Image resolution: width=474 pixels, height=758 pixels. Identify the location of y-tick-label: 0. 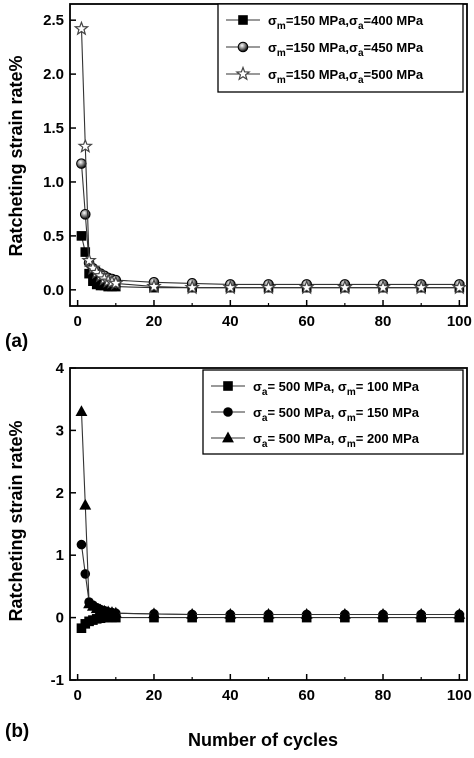
(60, 618).